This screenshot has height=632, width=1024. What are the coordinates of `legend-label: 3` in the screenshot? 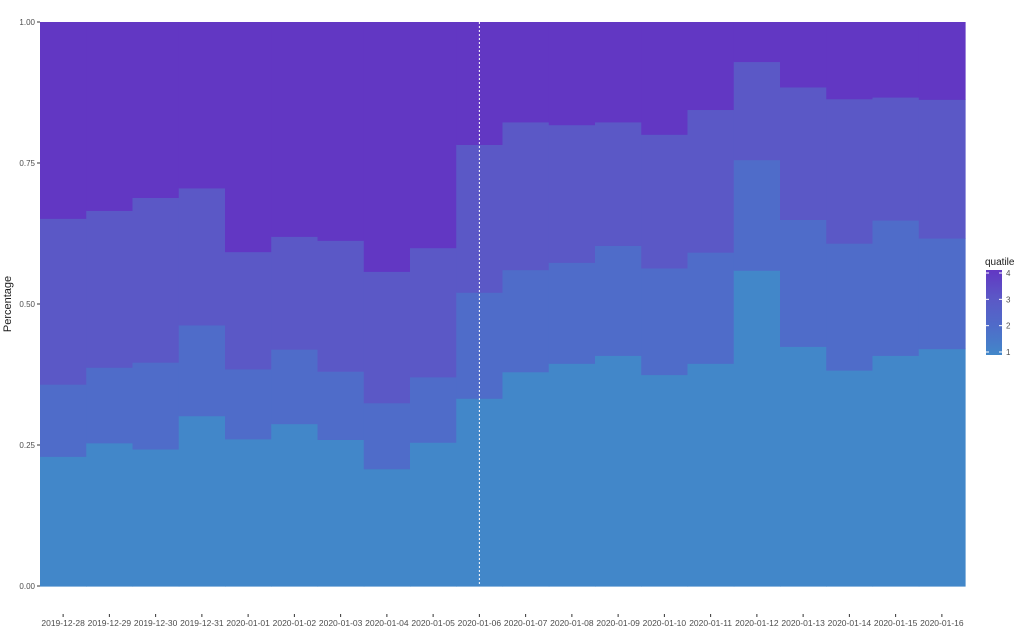 It's located at (1008, 299).